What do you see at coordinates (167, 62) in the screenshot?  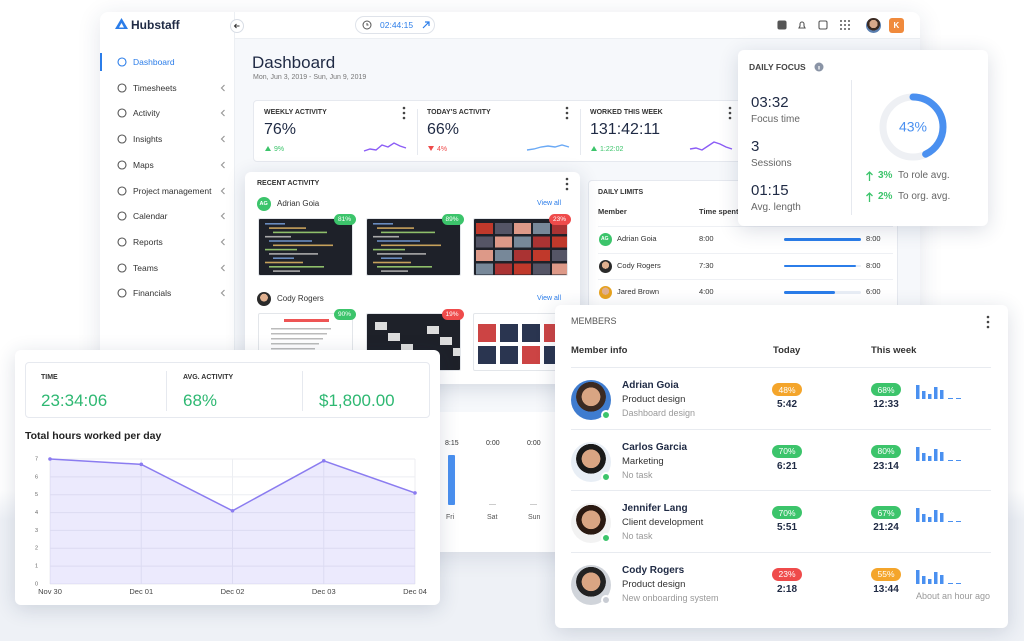 I see `sidebar-item: Dashboard` at bounding box center [167, 62].